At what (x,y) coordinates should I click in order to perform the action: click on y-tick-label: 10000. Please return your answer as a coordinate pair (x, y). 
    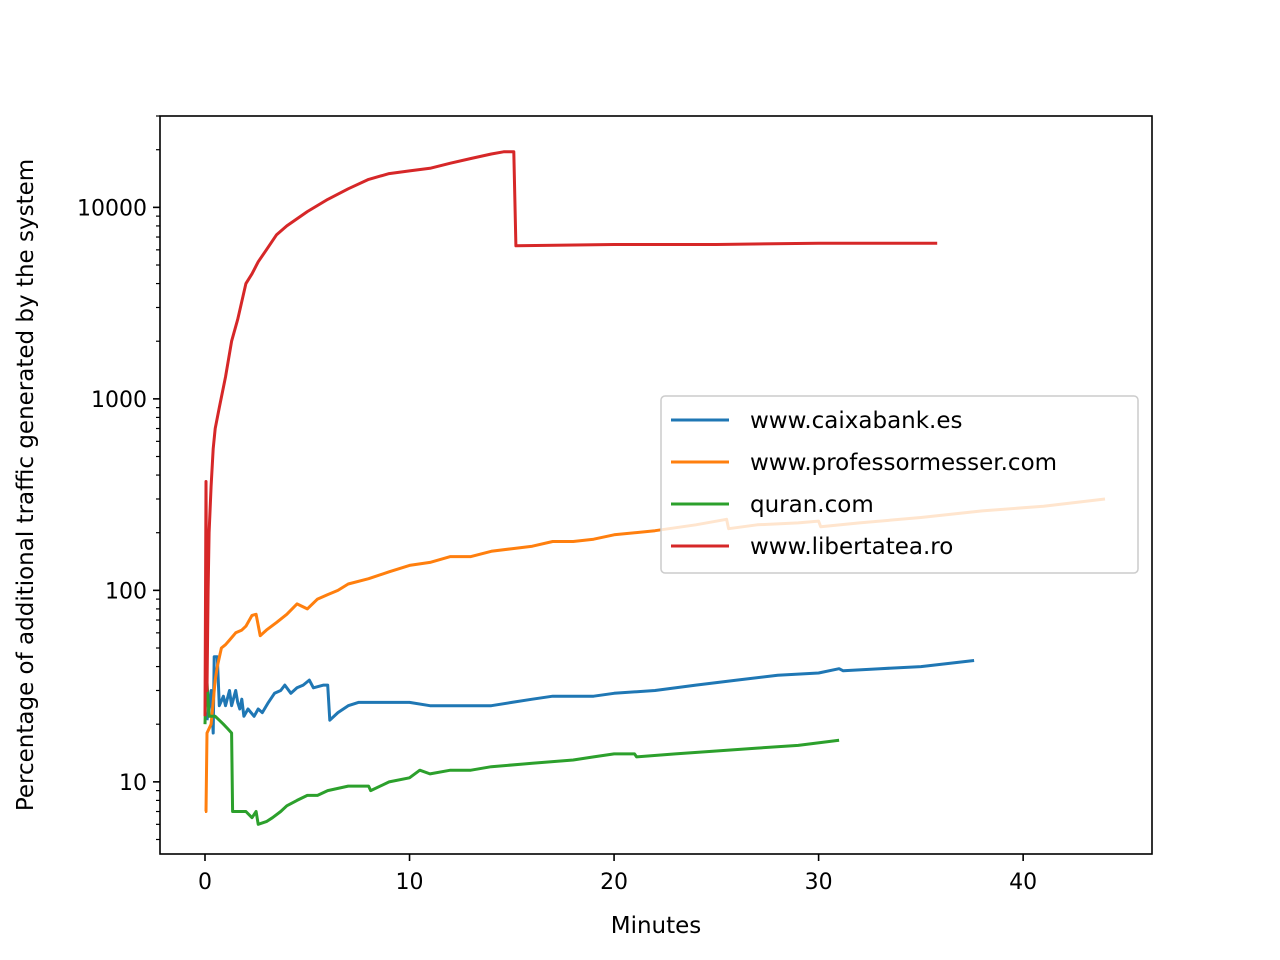
    Looking at the image, I should click on (112, 208).